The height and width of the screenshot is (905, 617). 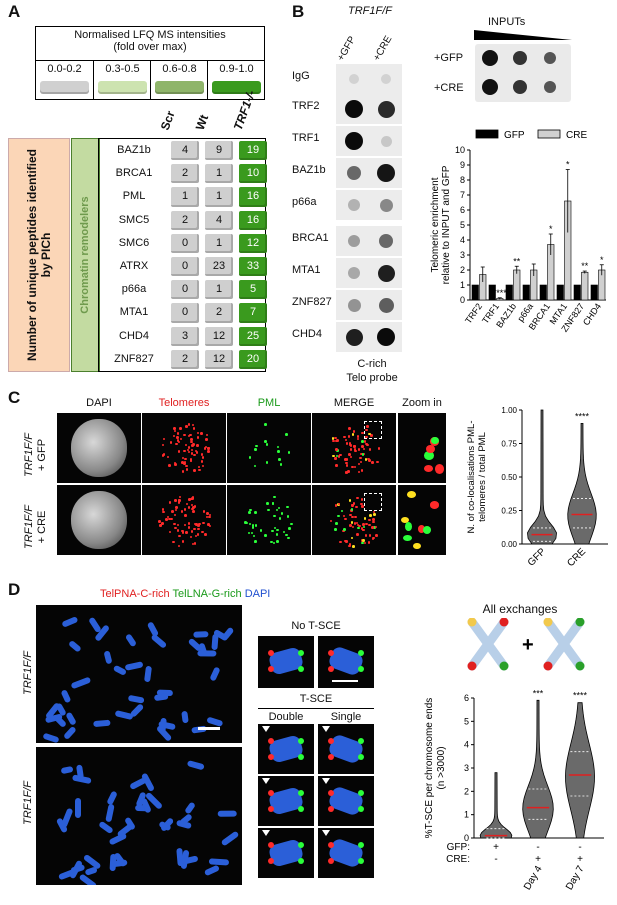 What do you see at coordinates (134, 242) in the screenshot?
I see `protein-name: SMC6` at bounding box center [134, 242].